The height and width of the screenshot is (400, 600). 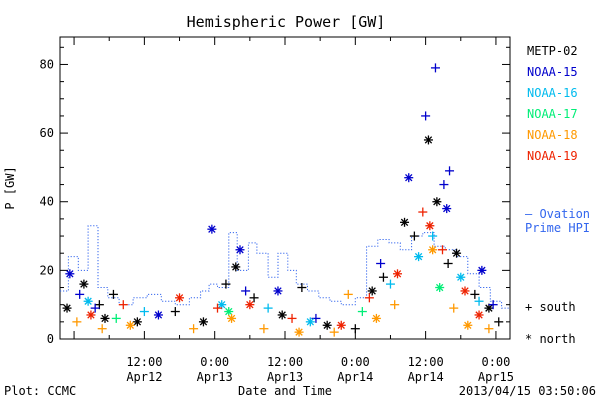 I want to click on legend-item: NOAA-15, so click(x=552, y=72).